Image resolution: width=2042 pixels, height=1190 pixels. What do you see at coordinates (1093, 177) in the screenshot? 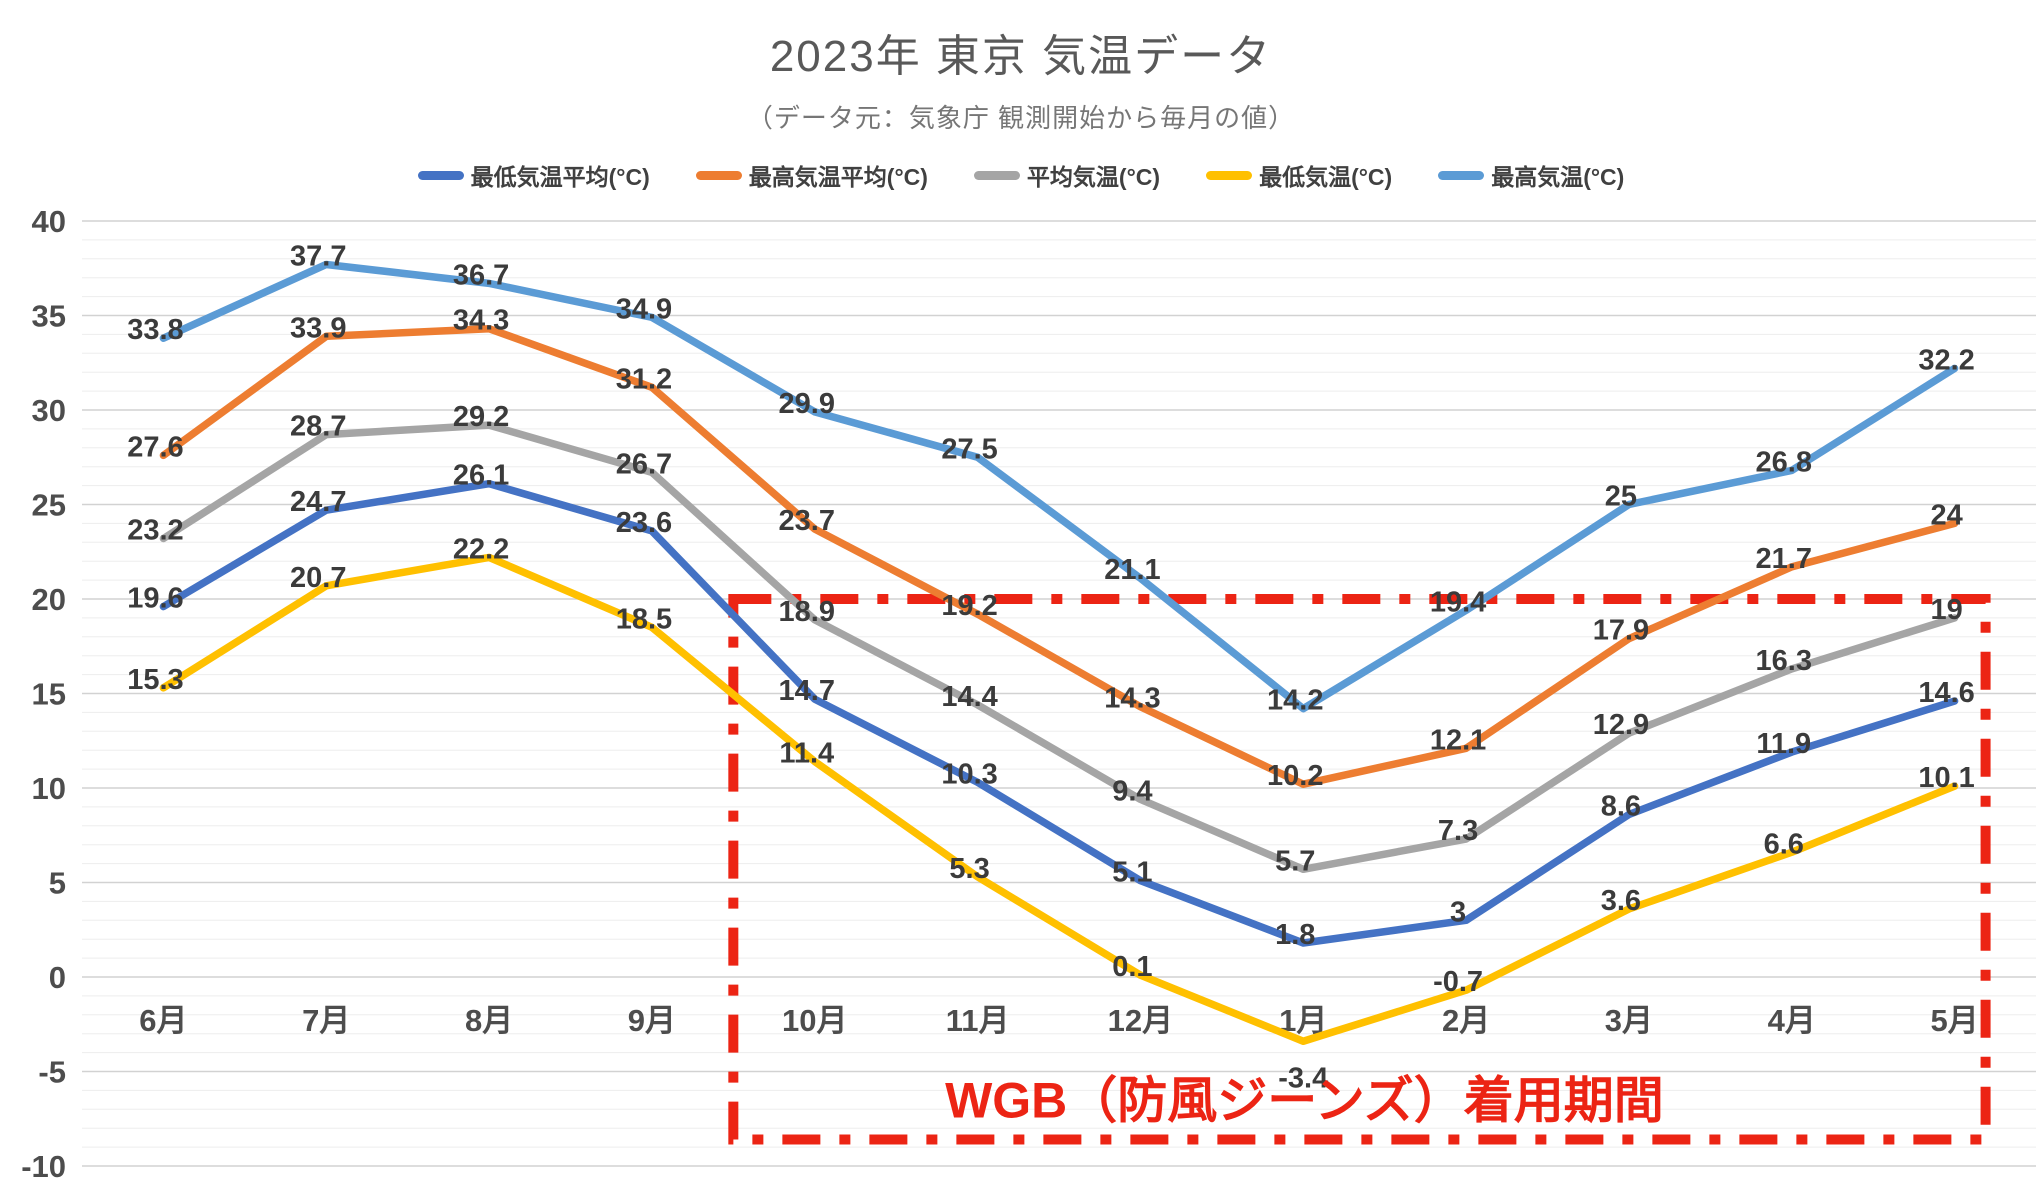
I see `legend-label: 平均気温(°C)` at bounding box center [1093, 177].